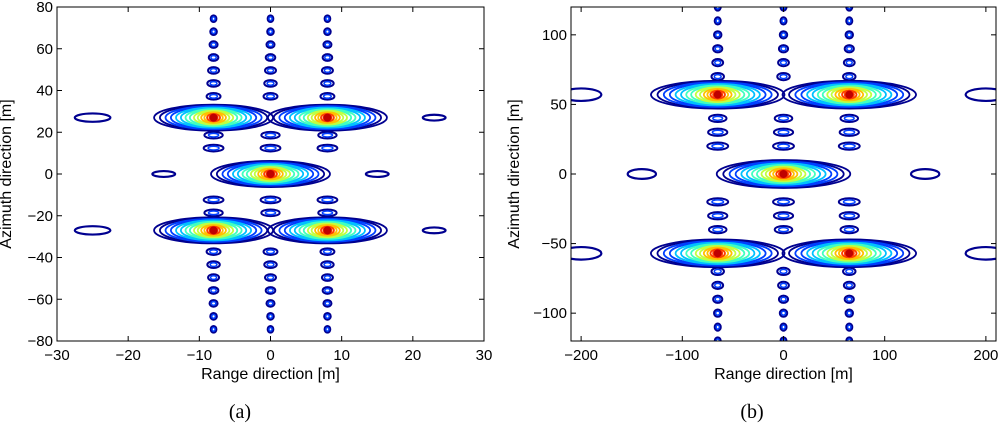  I want to click on y-tick-label: −60, so click(40, 299).